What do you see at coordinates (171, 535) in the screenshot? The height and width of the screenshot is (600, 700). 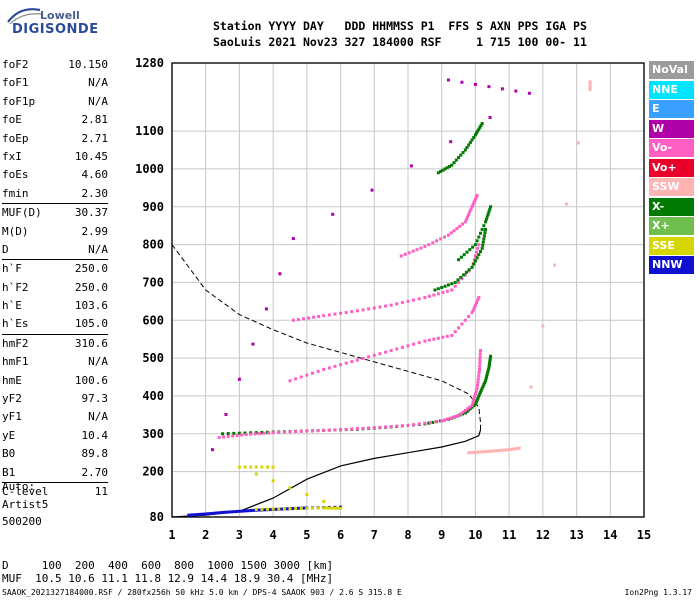 I see `x-tick-label: 1` at bounding box center [171, 535].